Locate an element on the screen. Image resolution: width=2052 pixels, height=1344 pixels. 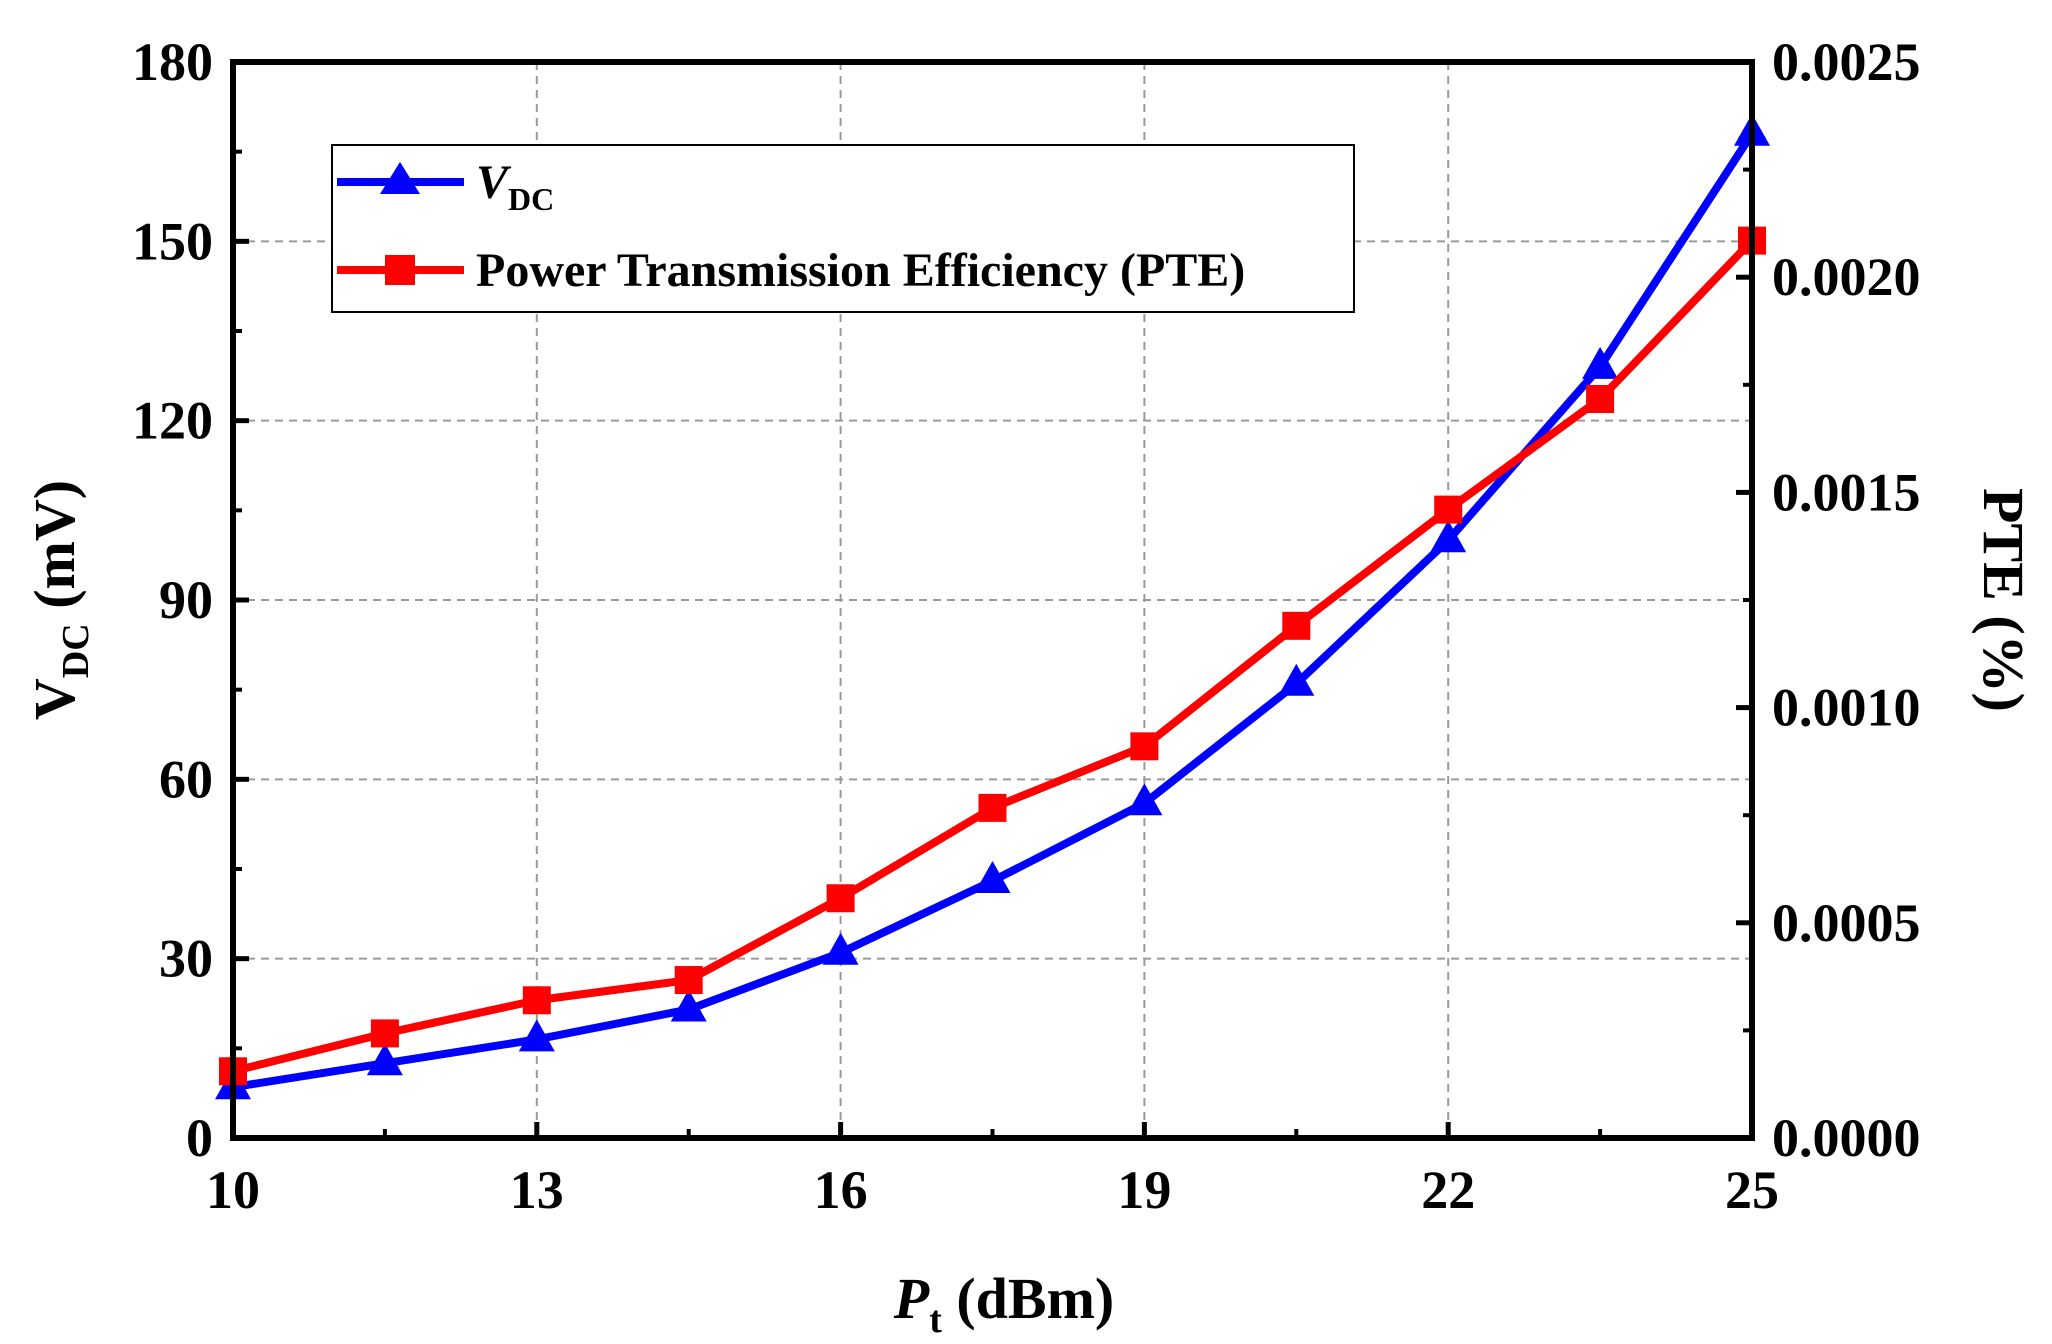
x-tick-label: 19 is located at coordinates (1144, 1190).